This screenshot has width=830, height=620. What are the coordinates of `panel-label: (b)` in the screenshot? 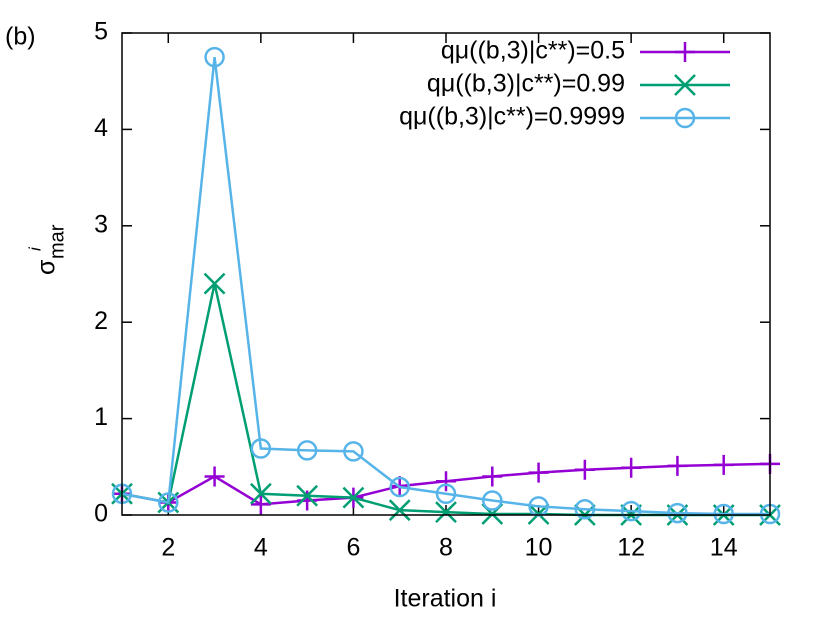 It's located at (20, 37).